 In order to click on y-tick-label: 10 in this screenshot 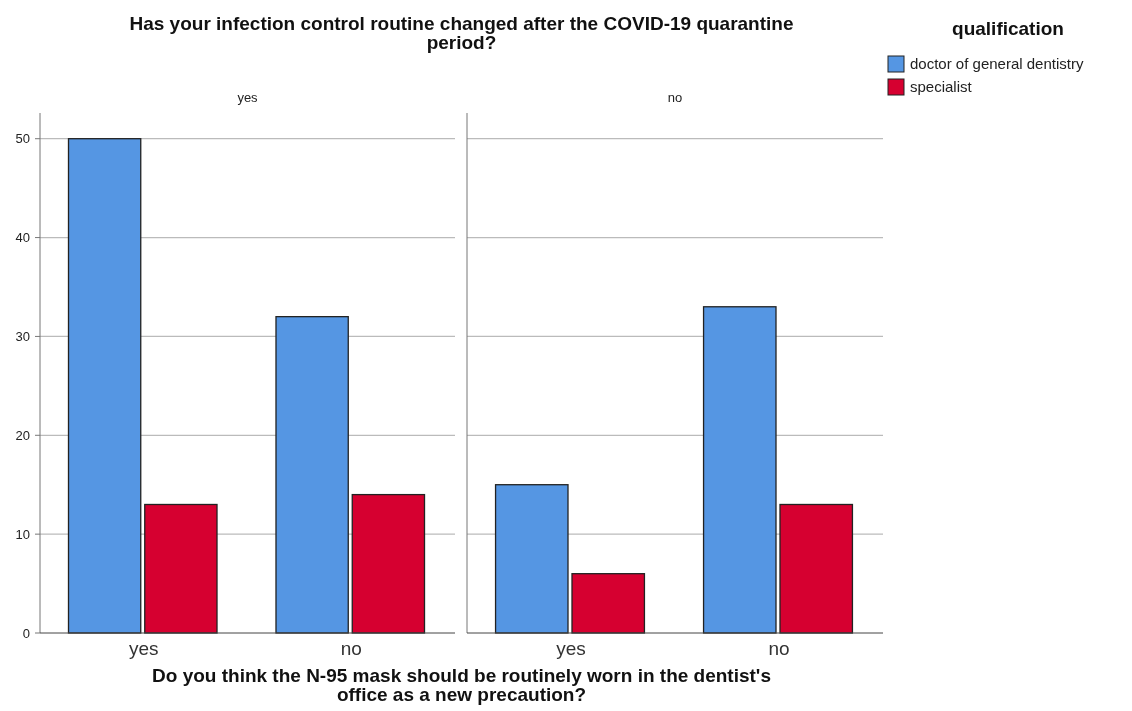, I will do `click(22, 534)`.